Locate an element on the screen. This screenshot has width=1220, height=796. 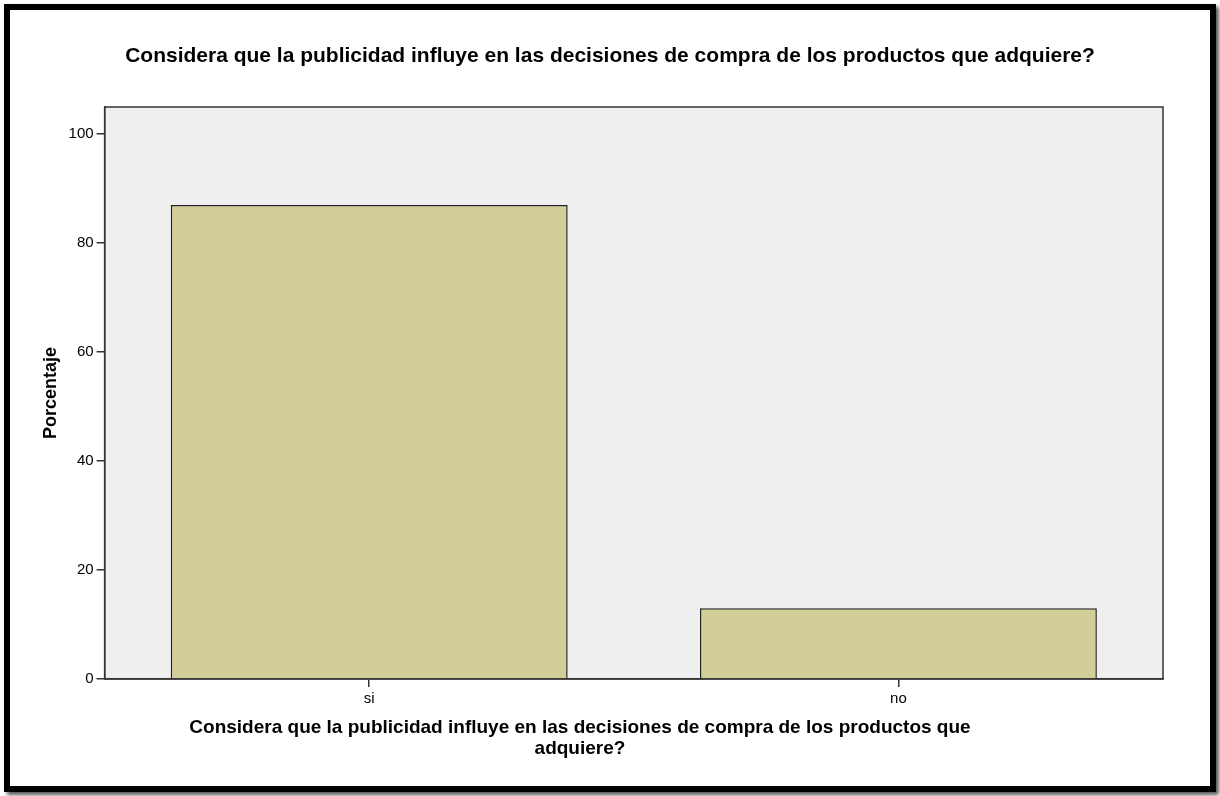
x-tick-label: no is located at coordinates (898, 698).